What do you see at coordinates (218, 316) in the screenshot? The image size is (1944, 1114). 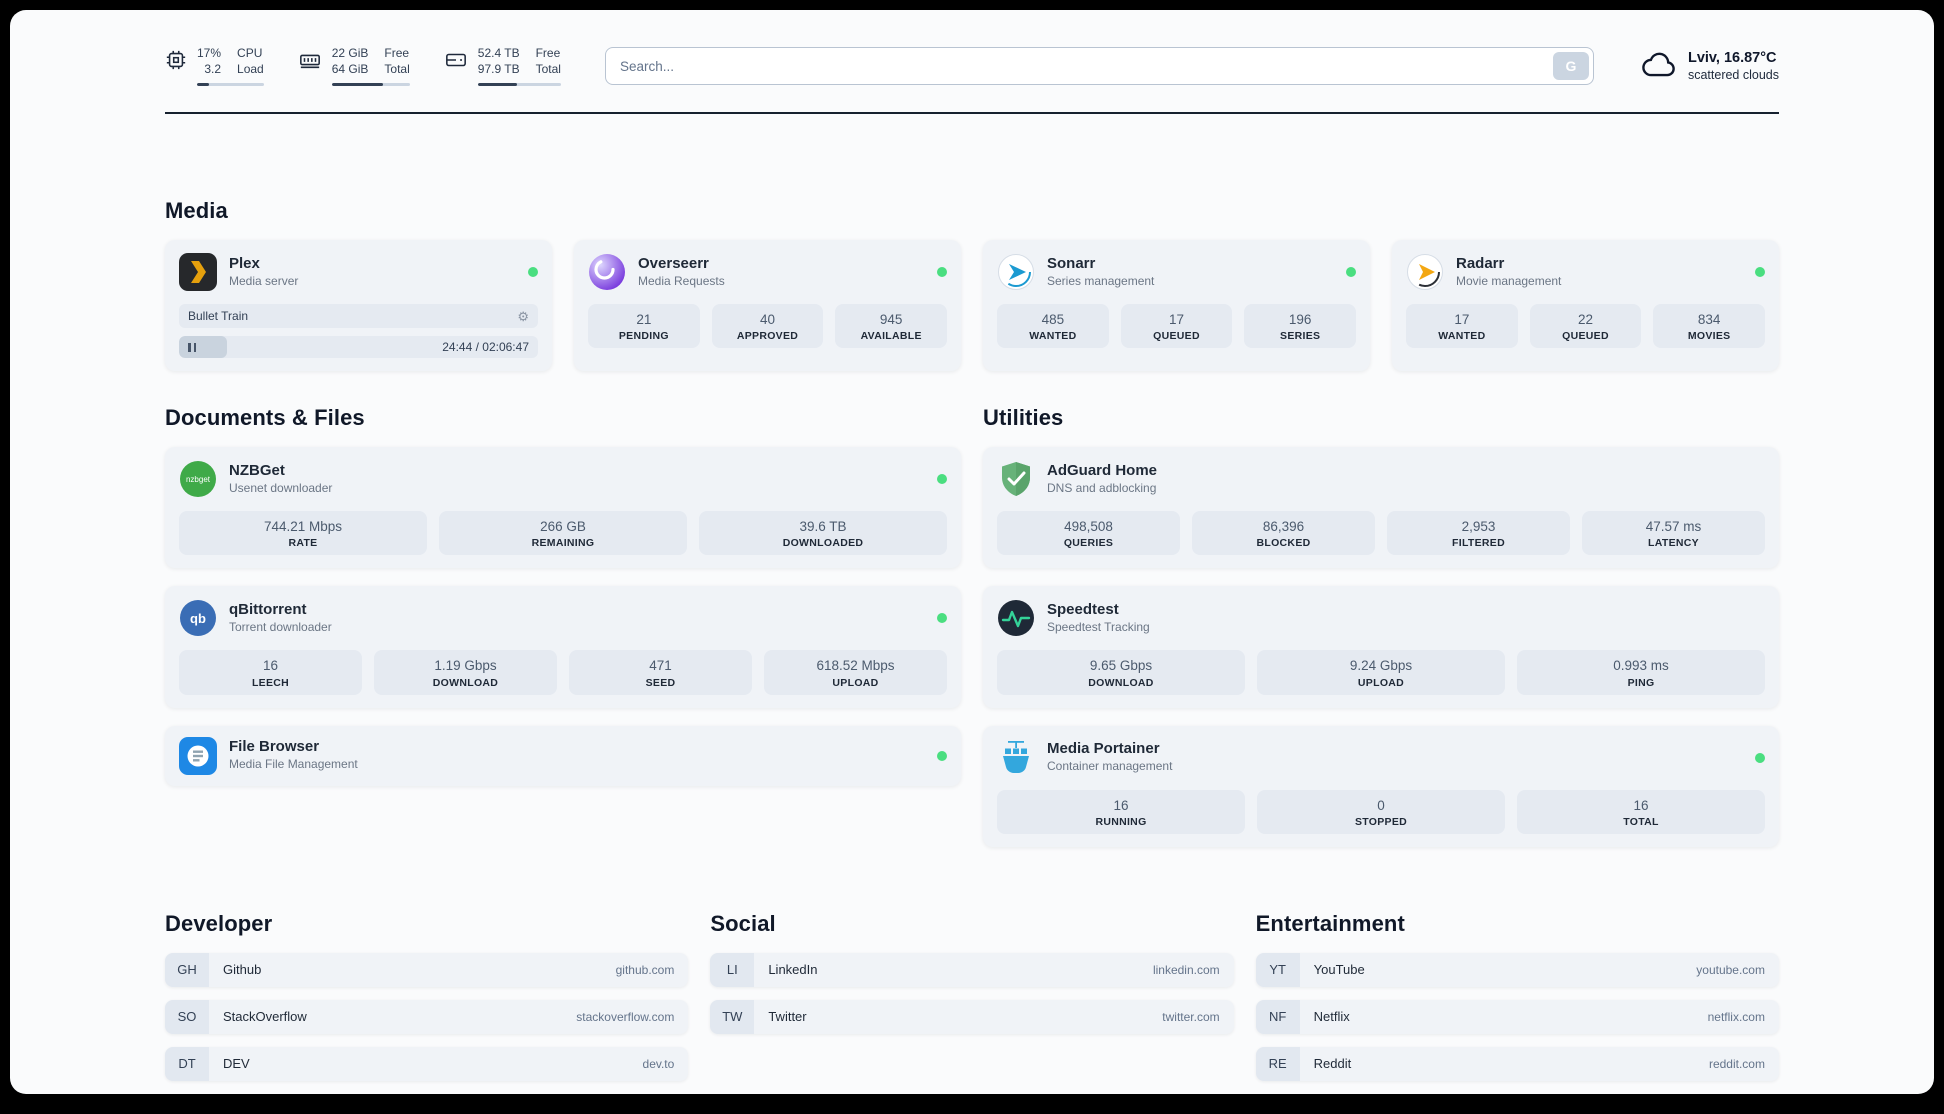 I see `now-playing-title: Bullet Train` at bounding box center [218, 316].